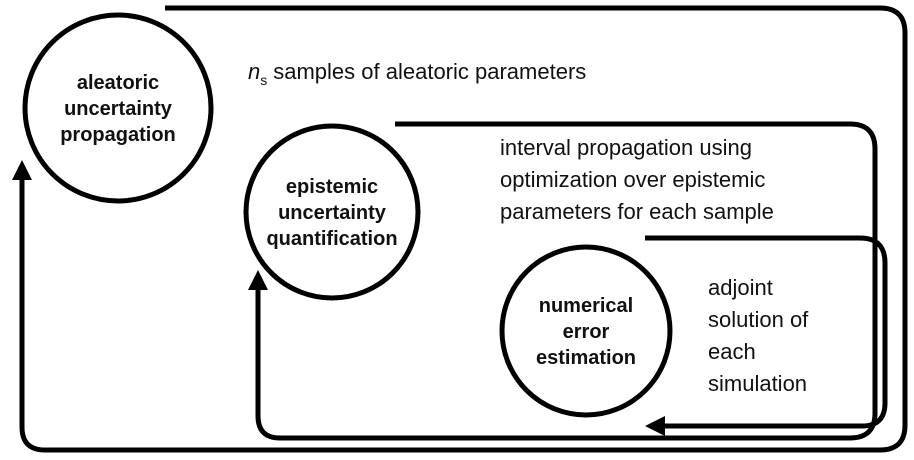 This screenshot has height=460, width=914. Describe the element at coordinates (757, 383) in the screenshot. I see `edge-label: simulation` at that location.